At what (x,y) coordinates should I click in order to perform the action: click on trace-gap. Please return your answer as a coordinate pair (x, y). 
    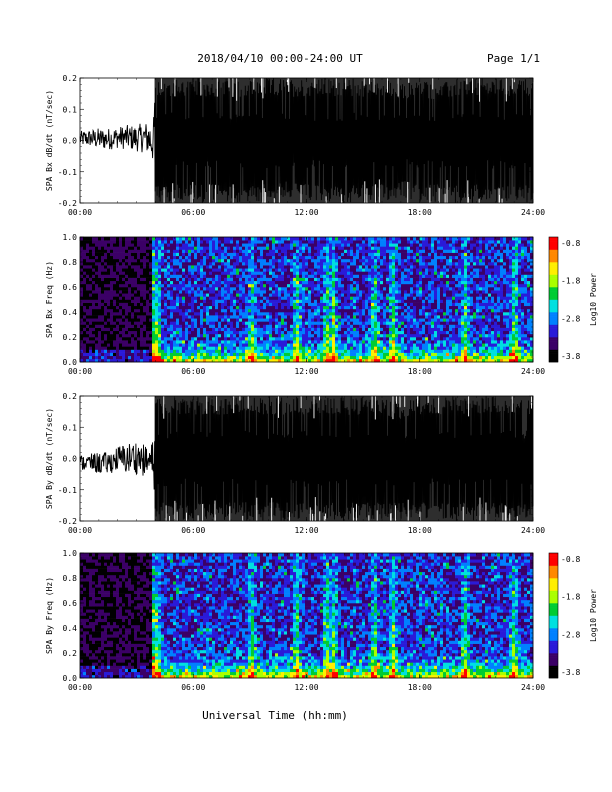
    Looking at the image, I should click on (229, 83).